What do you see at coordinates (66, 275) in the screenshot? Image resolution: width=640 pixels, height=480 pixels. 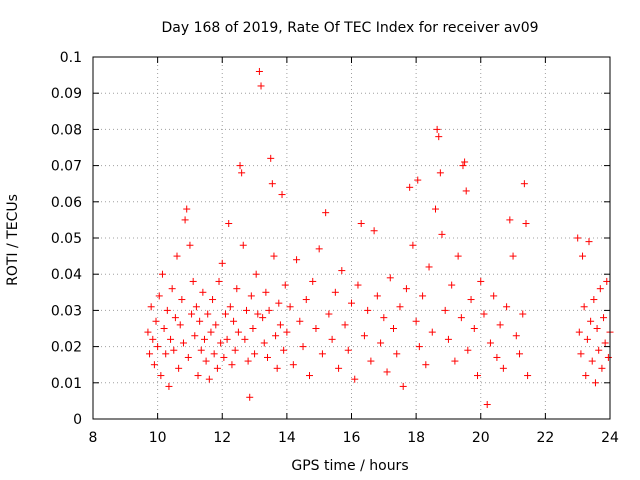 I see `y-tick-label: 0.04` at bounding box center [66, 275].